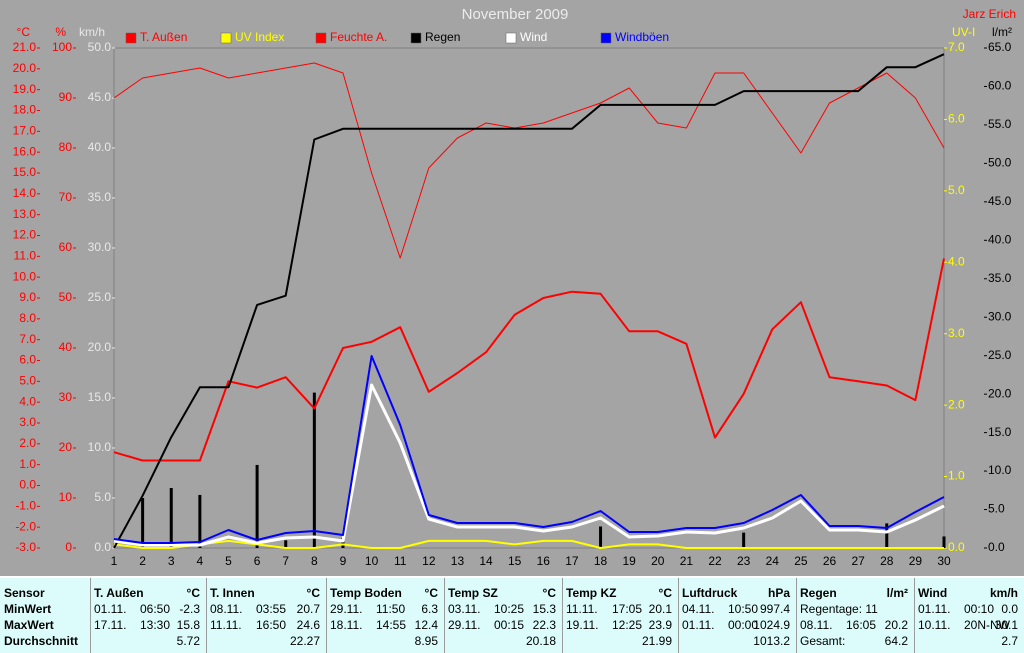 This screenshot has width=1024, height=653. Describe the element at coordinates (346, 609) in the screenshot. I see `cell-text: 29.11.` at that location.